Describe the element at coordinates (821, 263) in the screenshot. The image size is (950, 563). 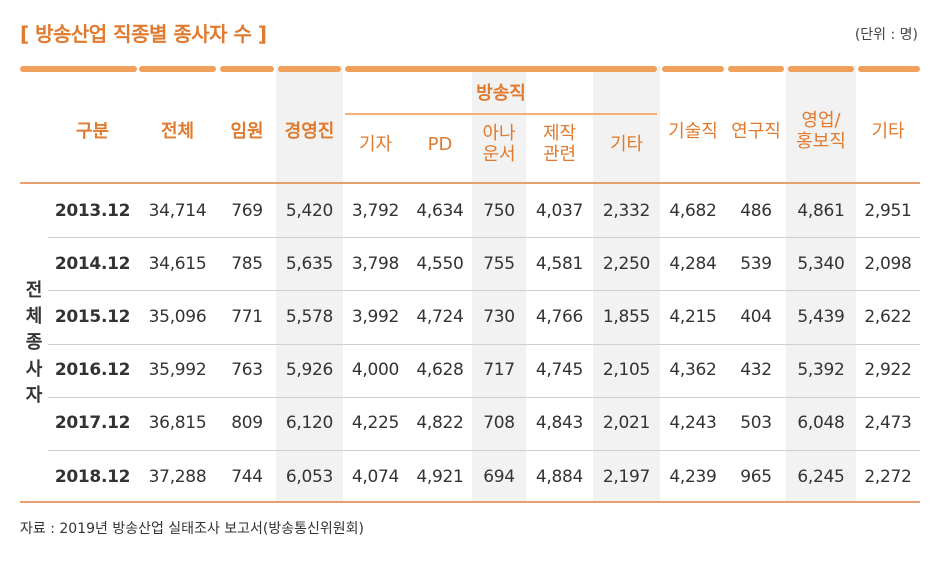
I see `table-cell: 5,340` at that location.